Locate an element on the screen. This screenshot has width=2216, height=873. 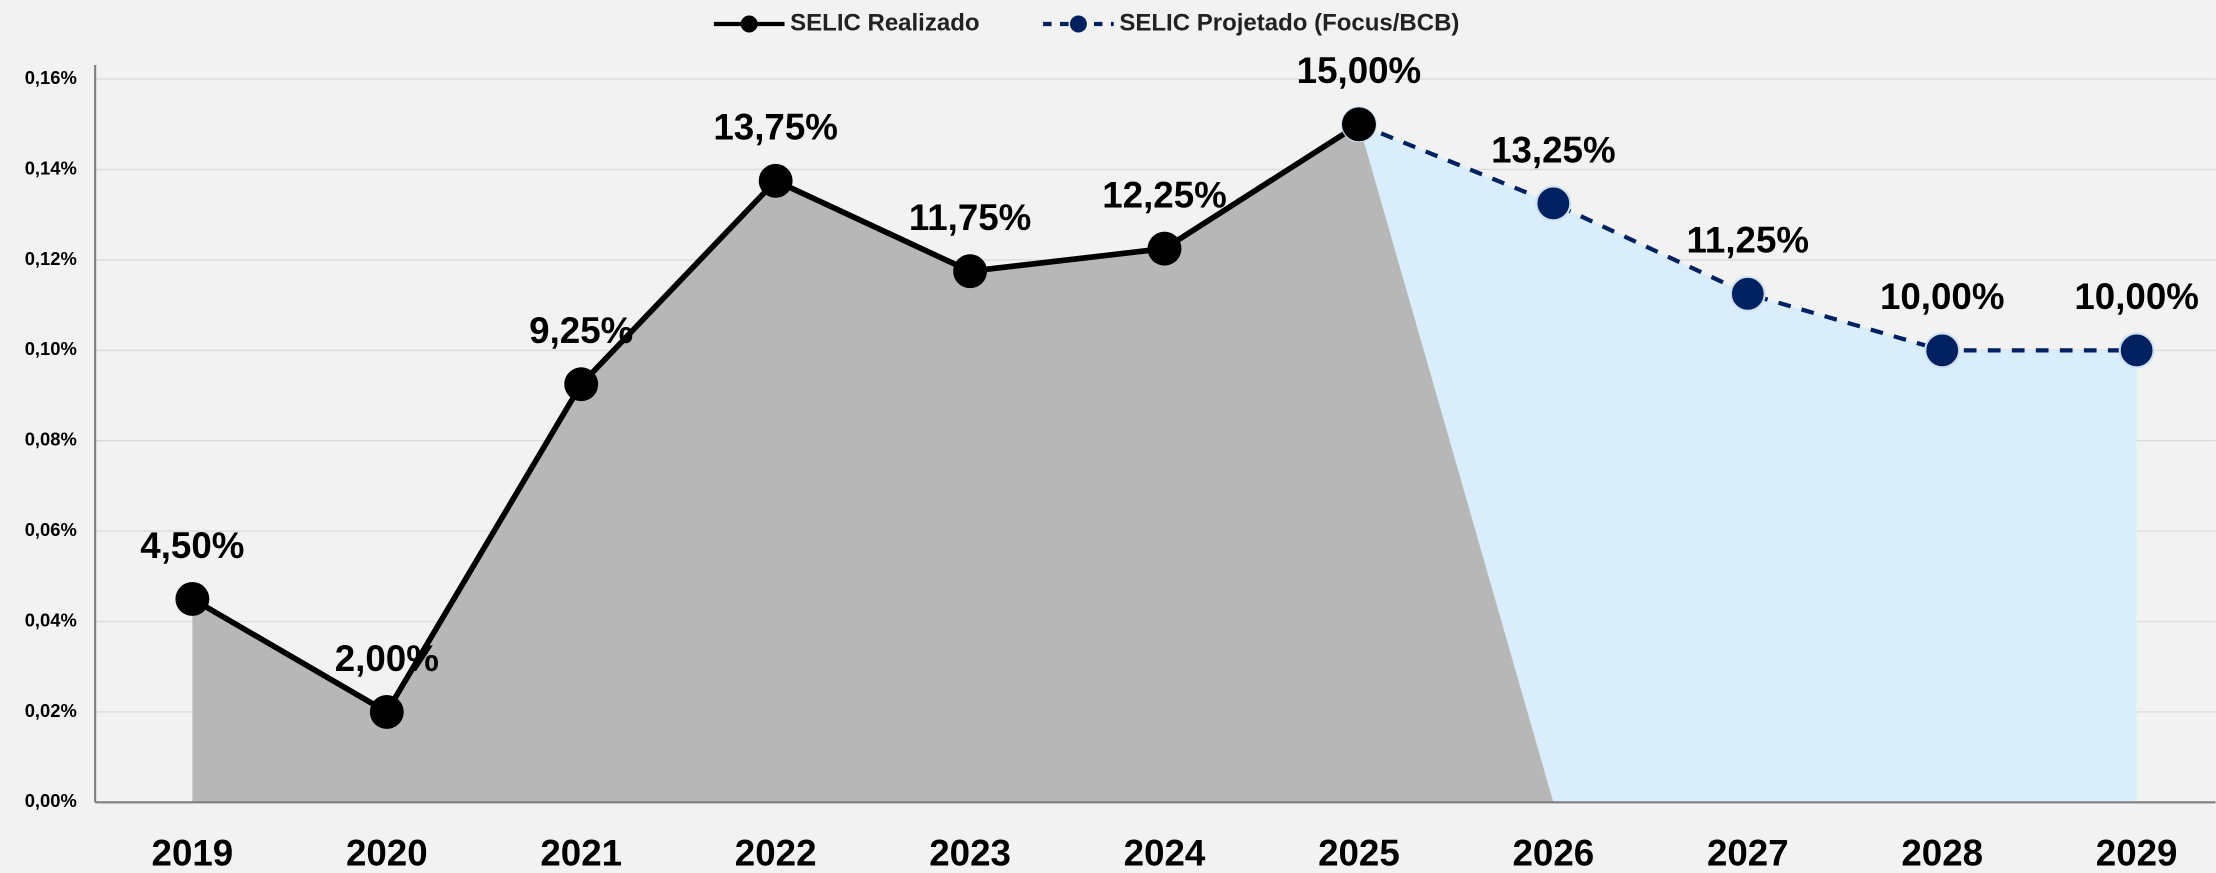
data-label: 9,25% is located at coordinates (581, 330).